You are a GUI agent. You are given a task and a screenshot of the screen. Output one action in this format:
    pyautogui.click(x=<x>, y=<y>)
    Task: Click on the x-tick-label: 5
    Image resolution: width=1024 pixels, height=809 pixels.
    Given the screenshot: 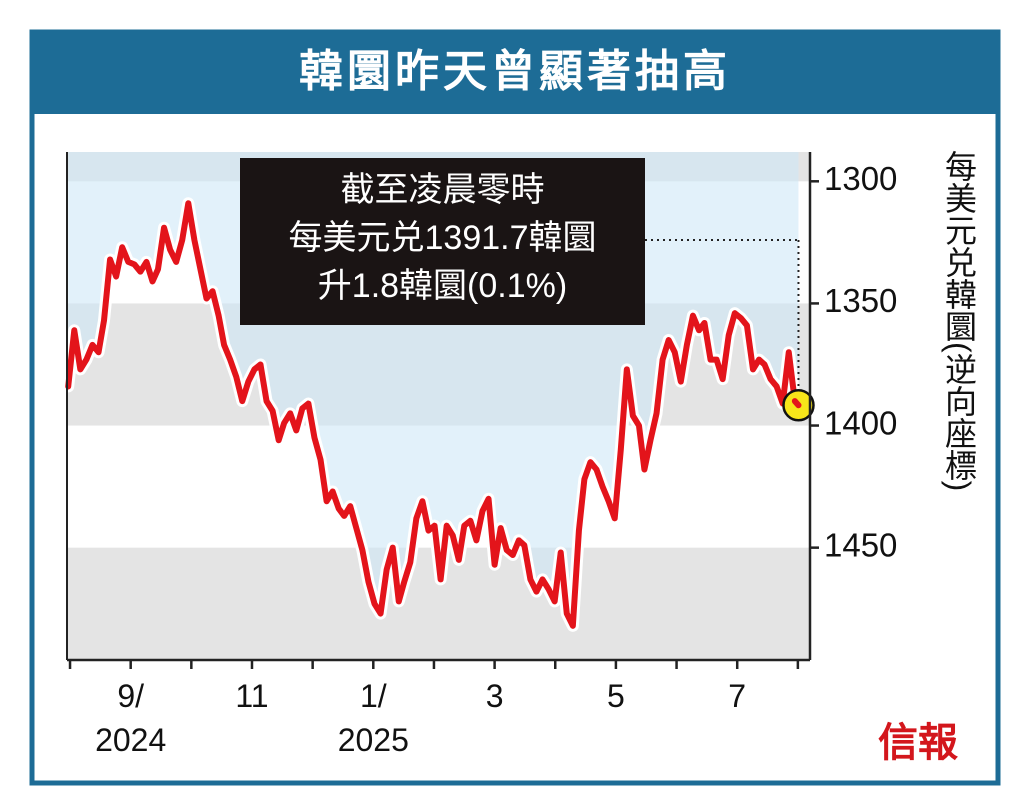 What is the action you would take?
    pyautogui.click(x=616, y=696)
    